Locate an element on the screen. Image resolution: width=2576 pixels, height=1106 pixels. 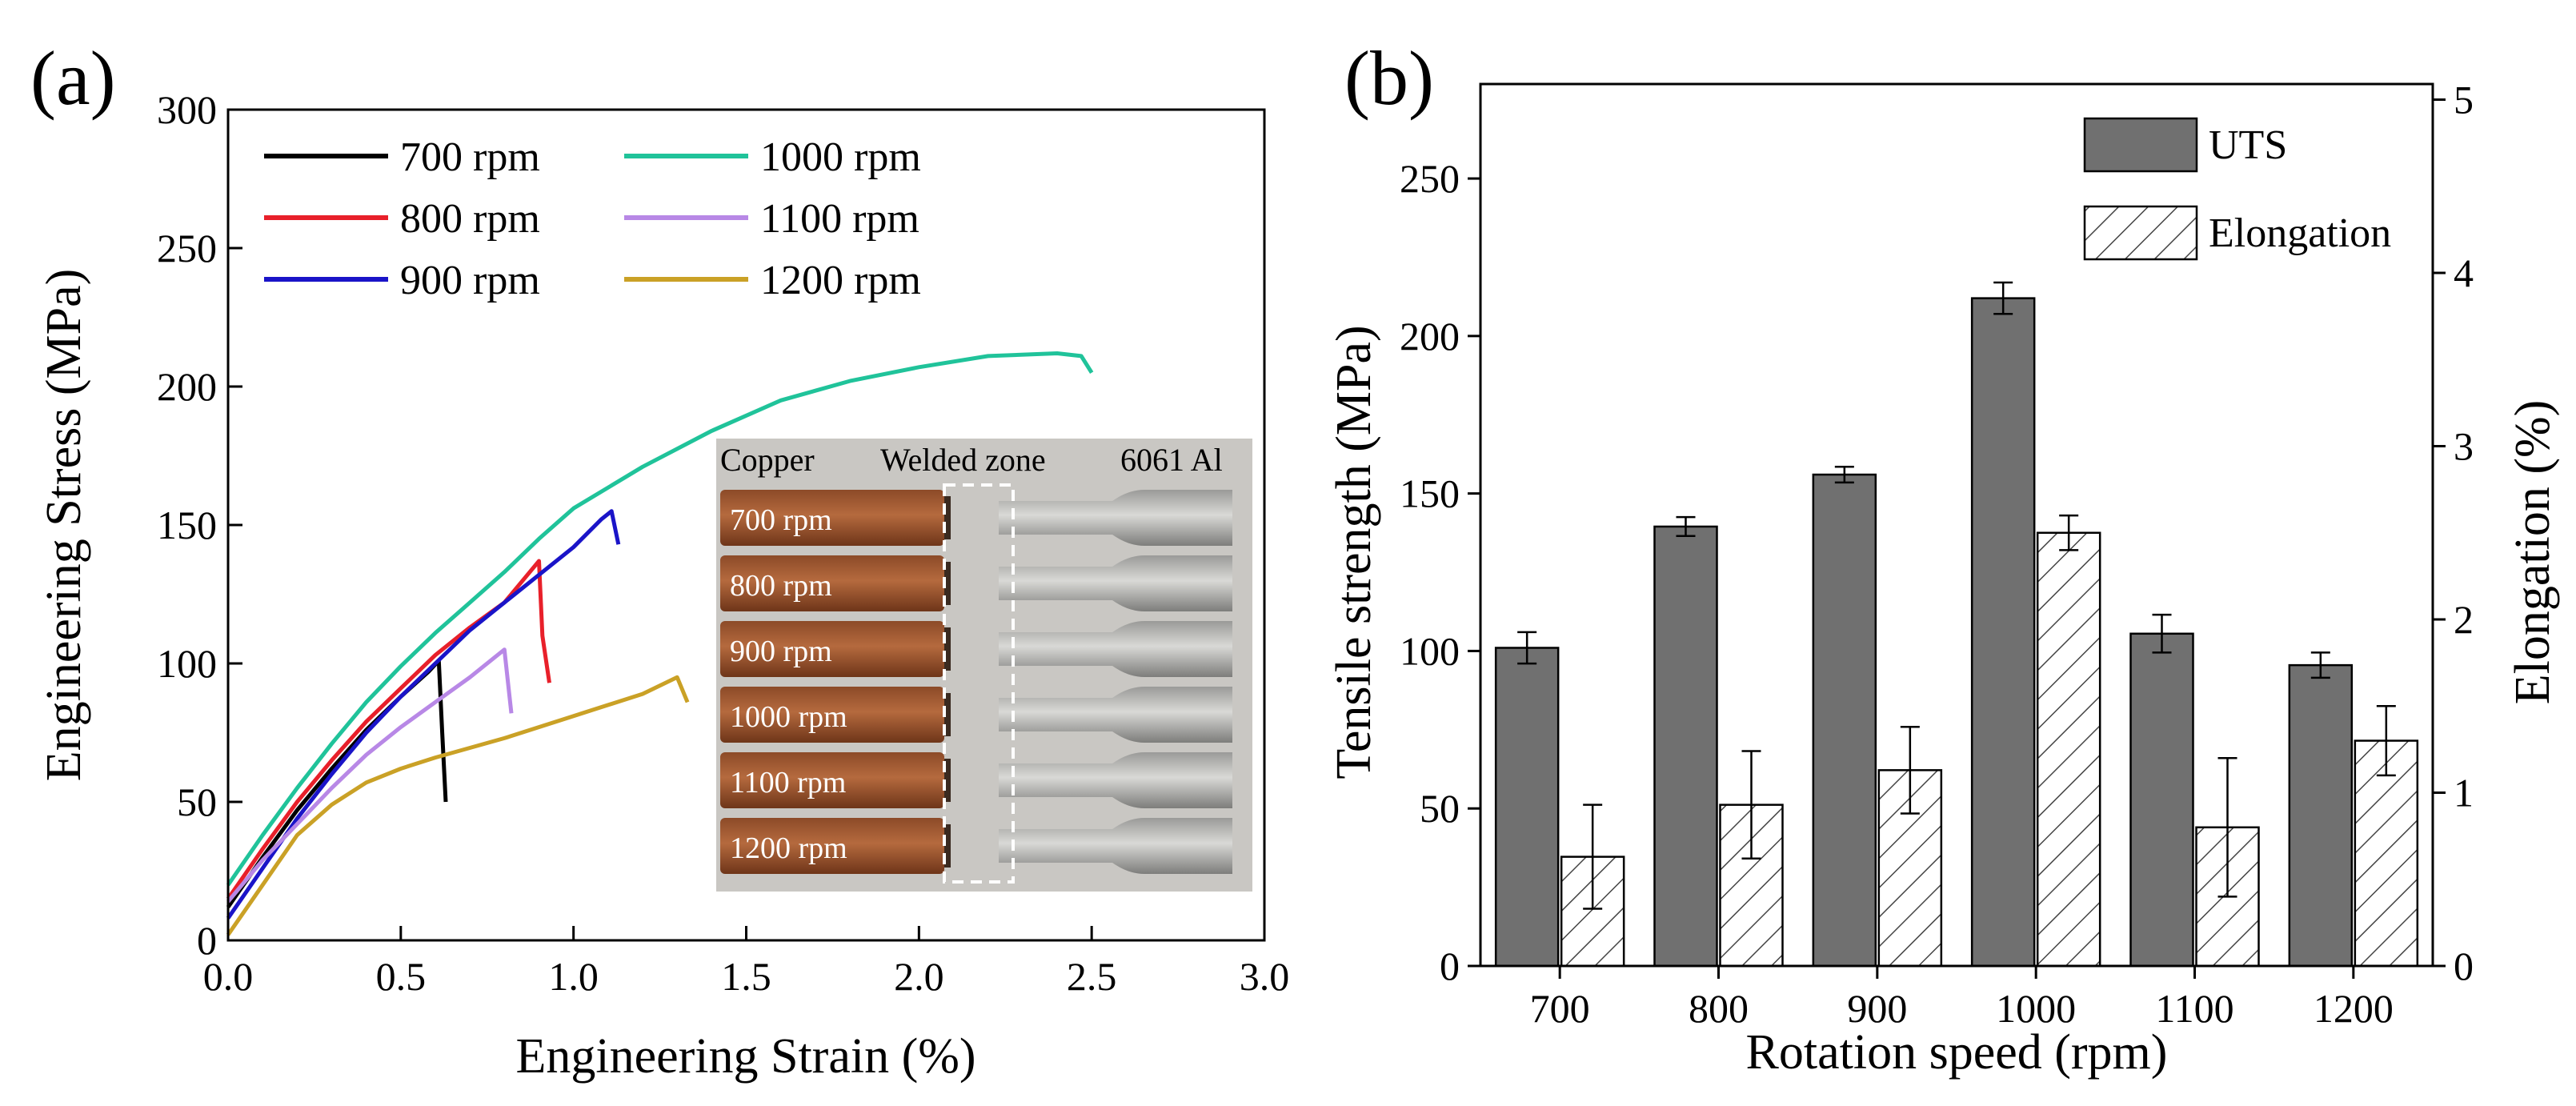
series-line-1100-rpm is located at coordinates (370, 775).